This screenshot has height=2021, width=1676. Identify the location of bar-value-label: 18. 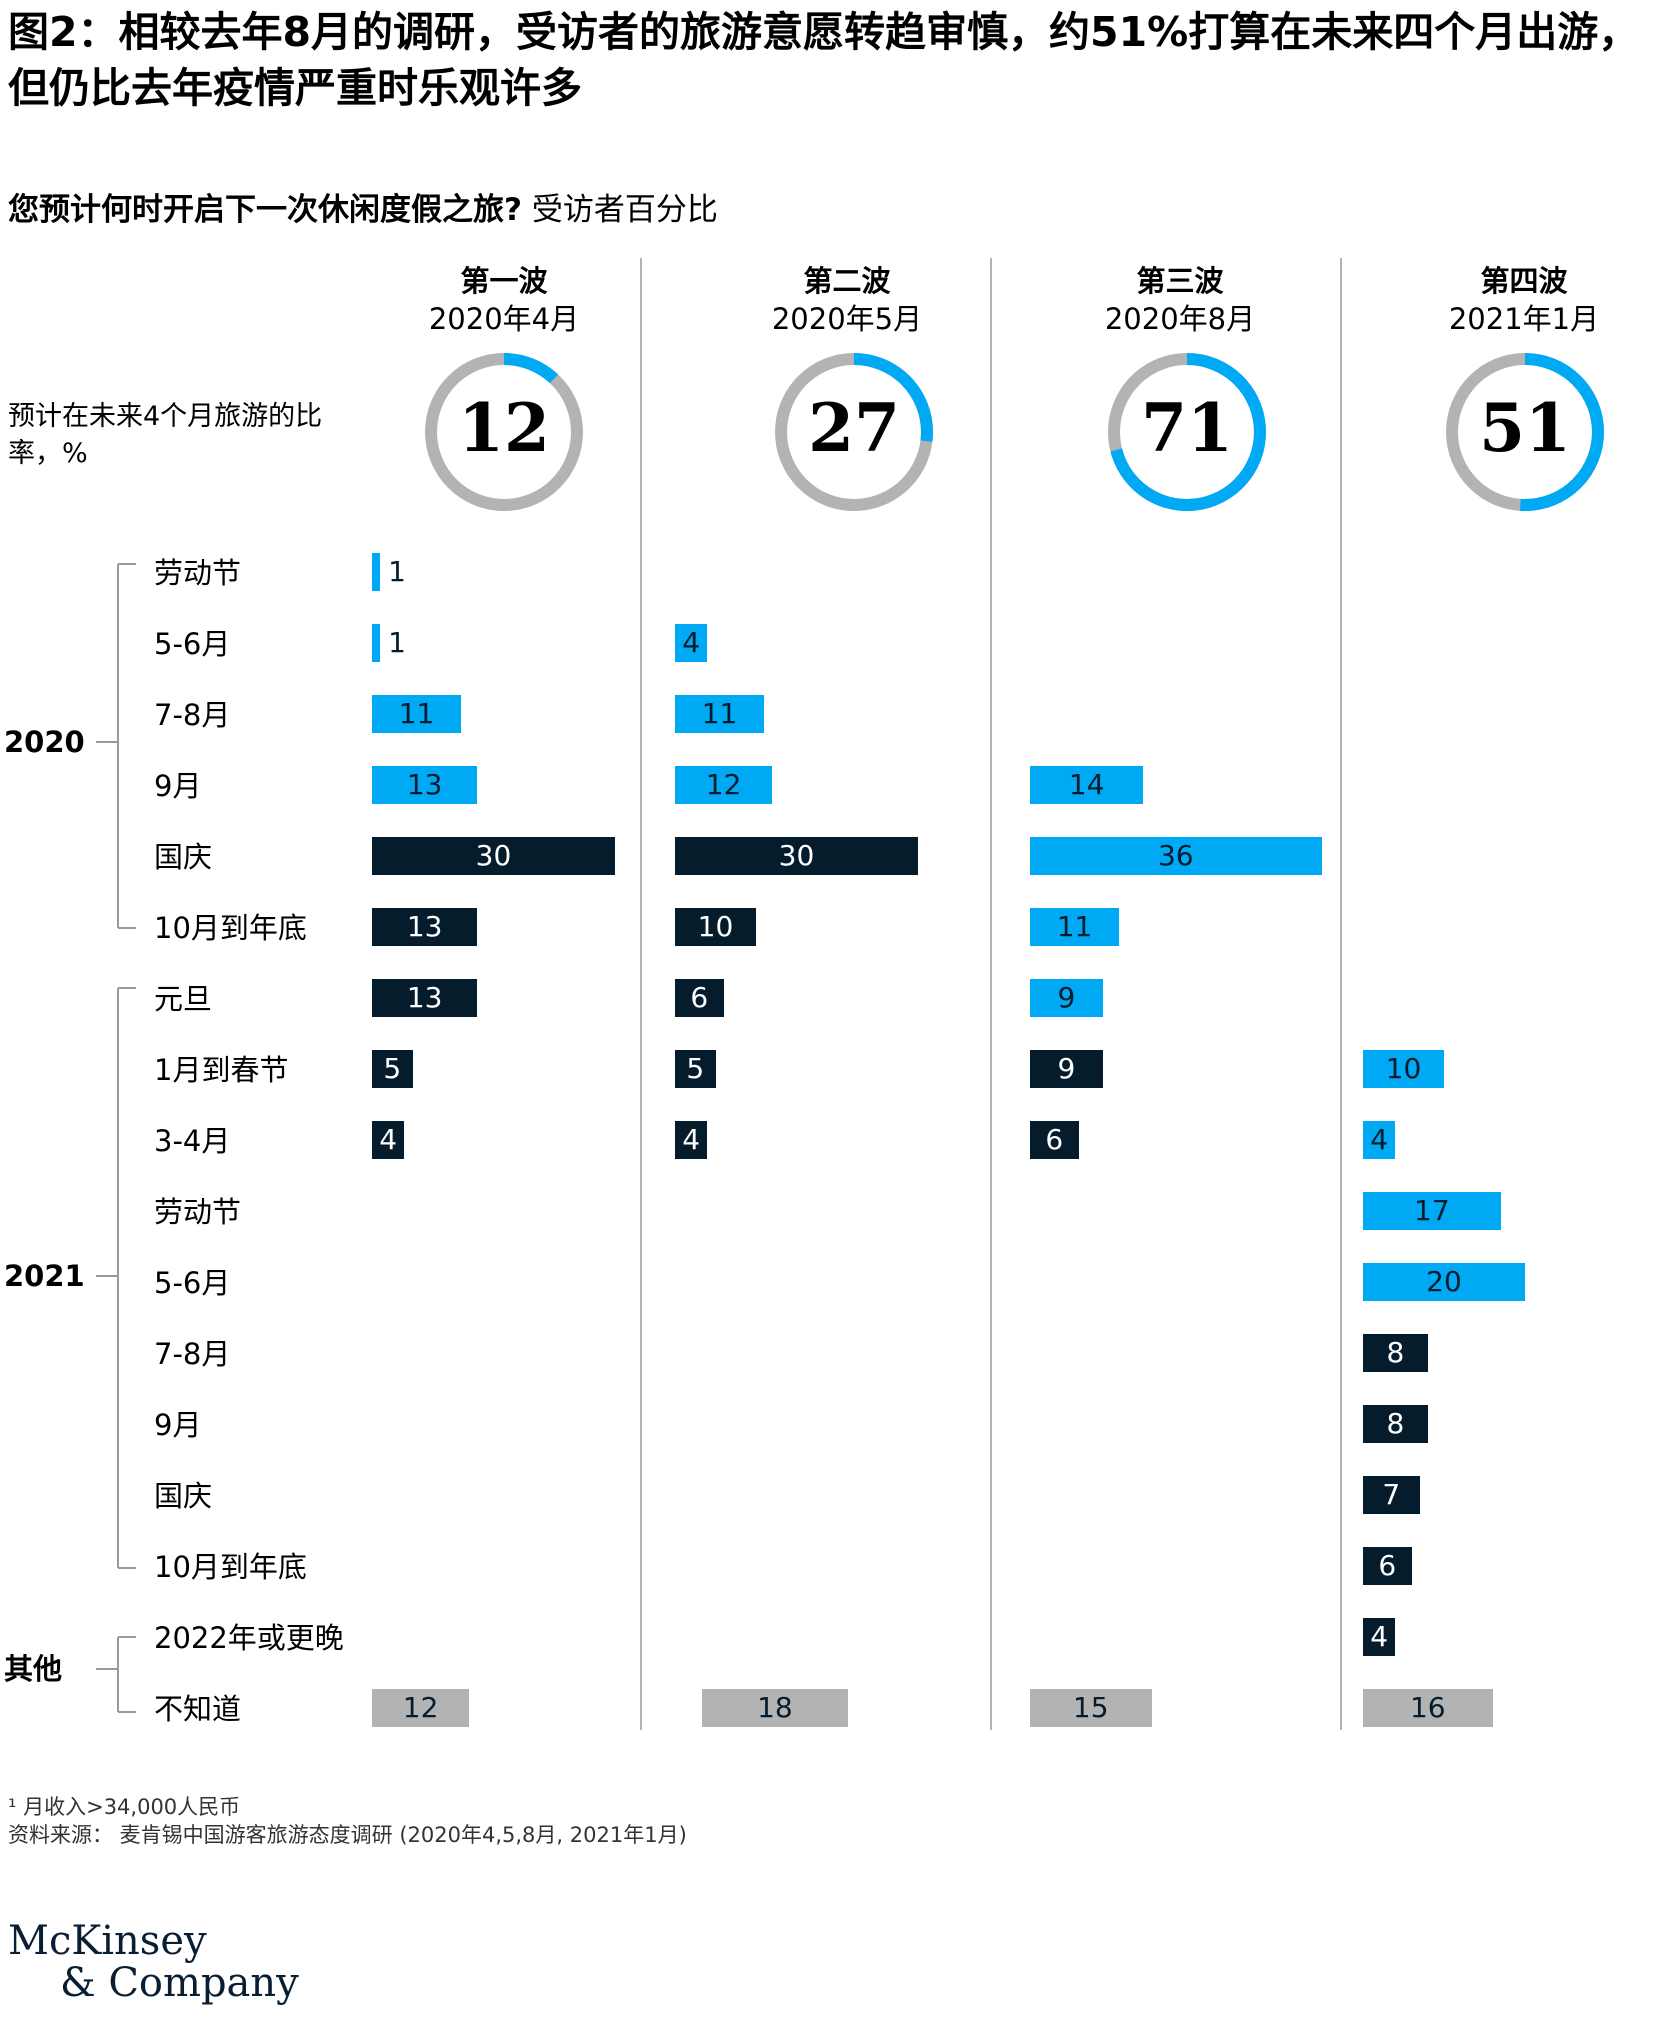
(775, 1707).